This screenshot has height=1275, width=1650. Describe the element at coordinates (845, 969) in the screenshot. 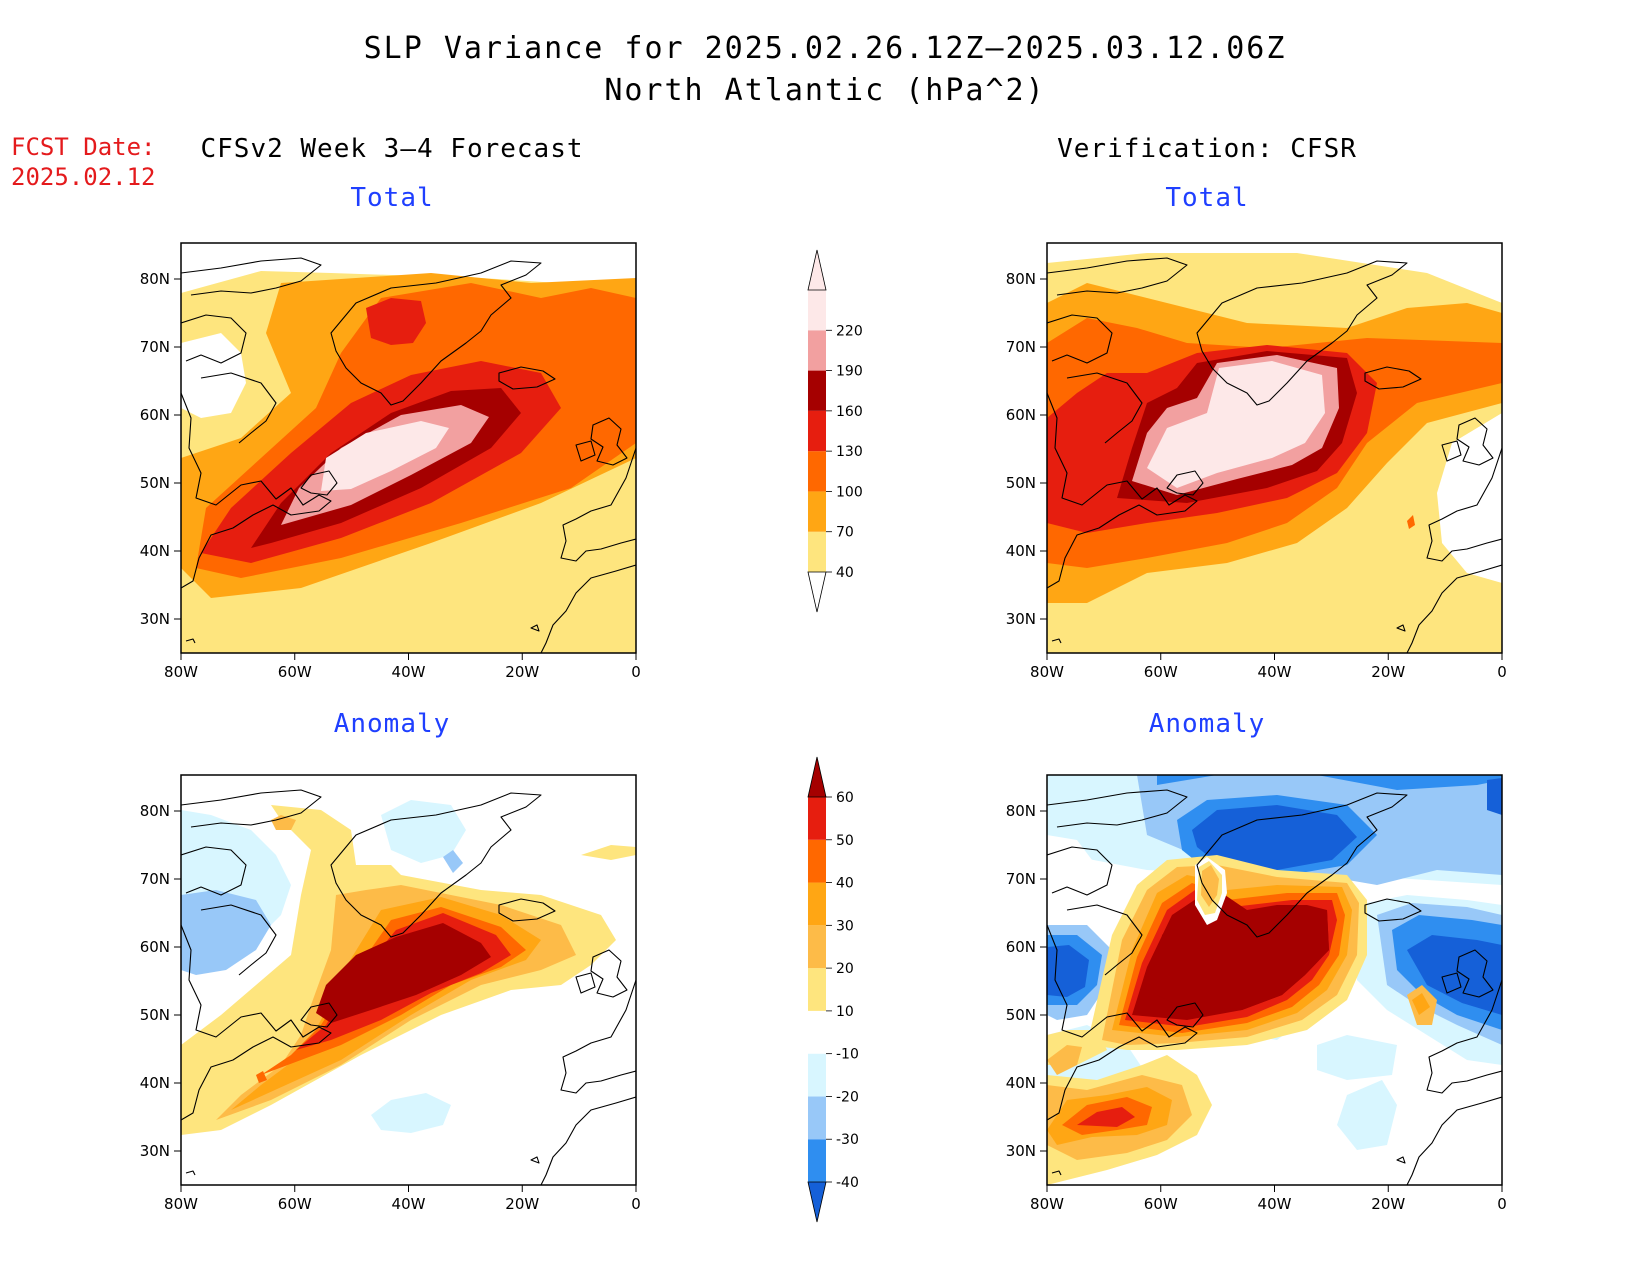

I see `colorbar-level-label: 20` at that location.